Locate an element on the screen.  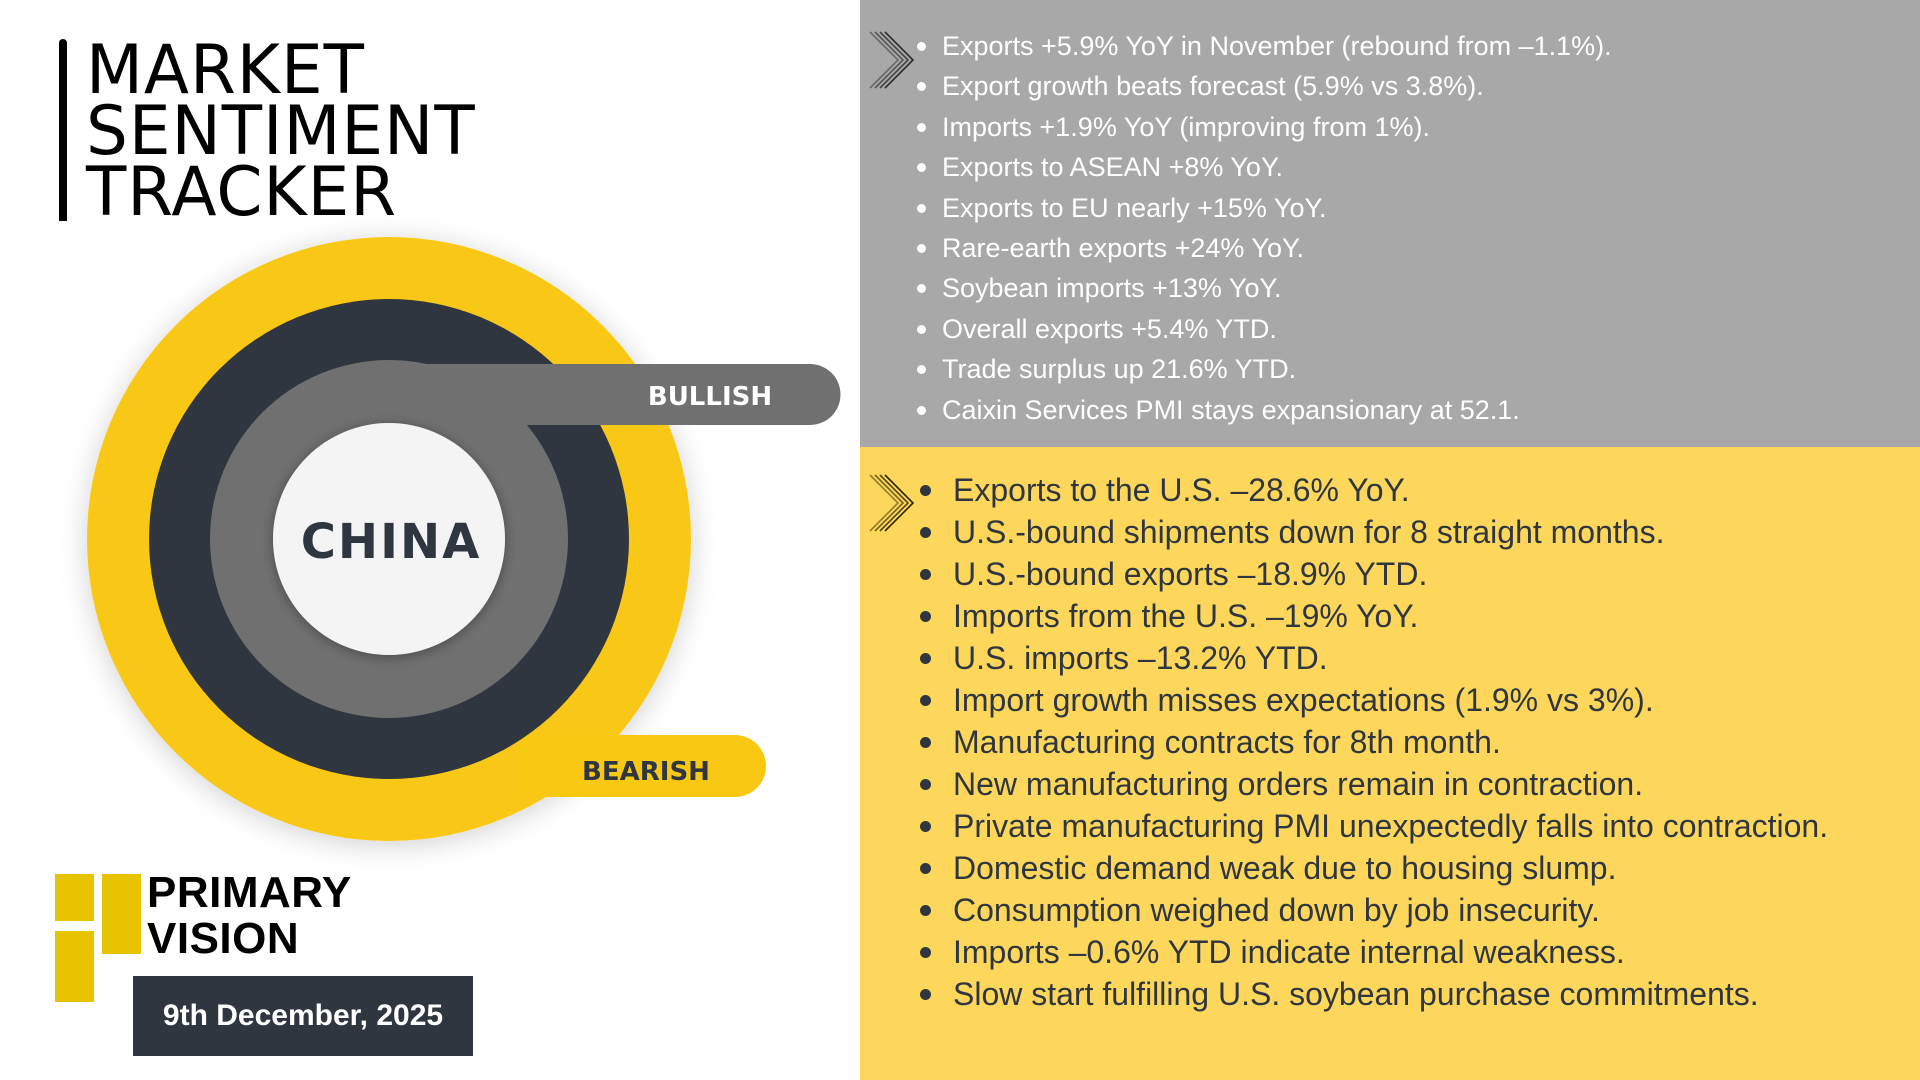
center-circle is located at coordinates (389, 539).